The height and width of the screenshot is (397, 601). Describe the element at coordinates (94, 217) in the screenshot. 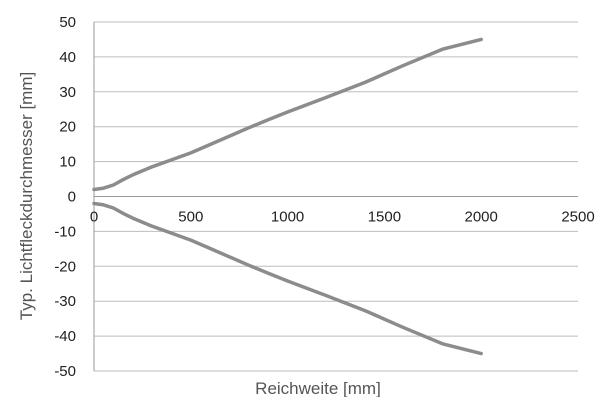

I see `x-tick-label: 0` at that location.